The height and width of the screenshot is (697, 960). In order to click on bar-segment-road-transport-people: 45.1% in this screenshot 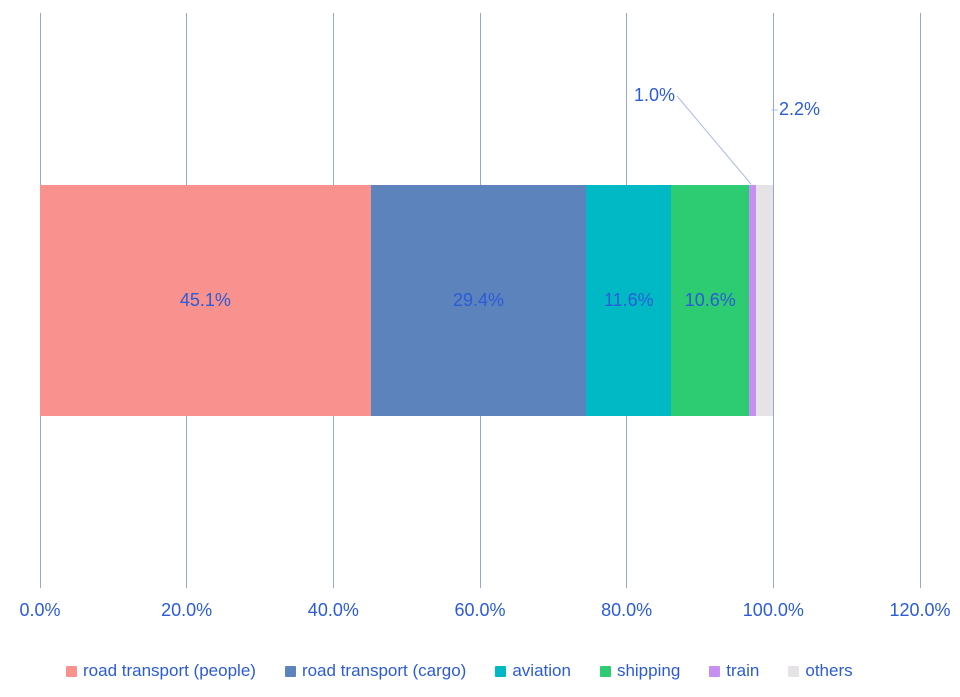, I will do `click(205, 300)`.